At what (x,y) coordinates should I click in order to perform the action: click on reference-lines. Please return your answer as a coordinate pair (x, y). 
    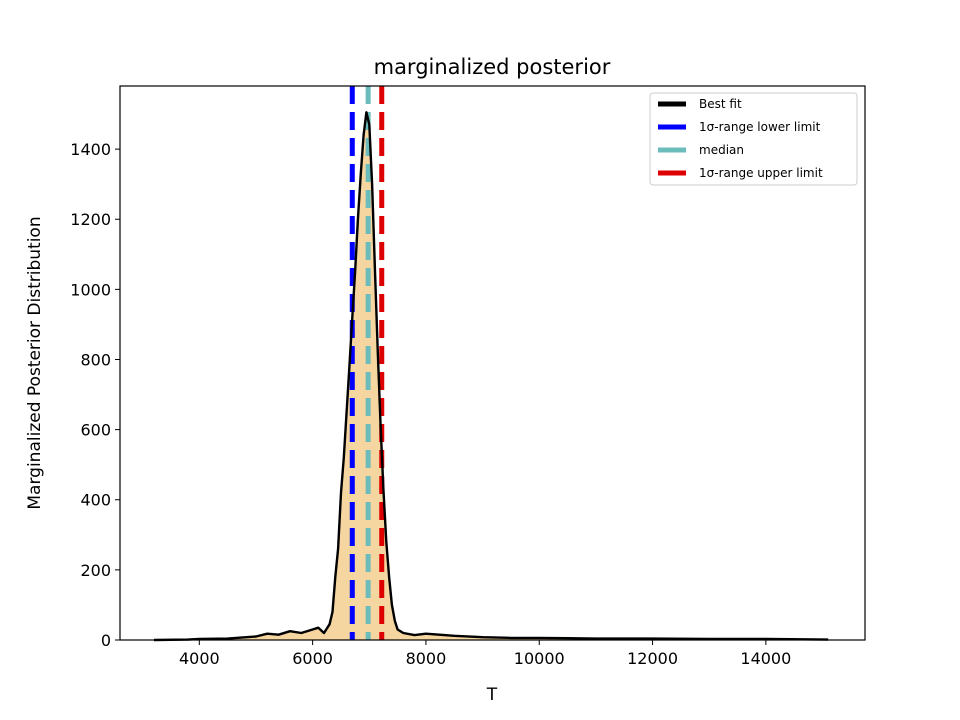
    Looking at the image, I should click on (367, 363).